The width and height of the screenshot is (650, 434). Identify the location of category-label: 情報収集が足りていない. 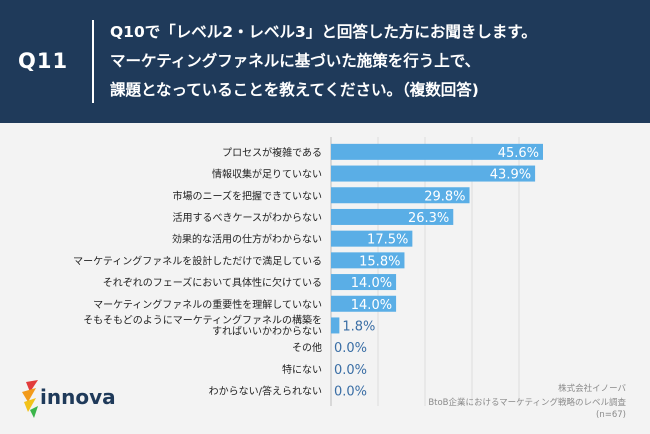
(267, 174).